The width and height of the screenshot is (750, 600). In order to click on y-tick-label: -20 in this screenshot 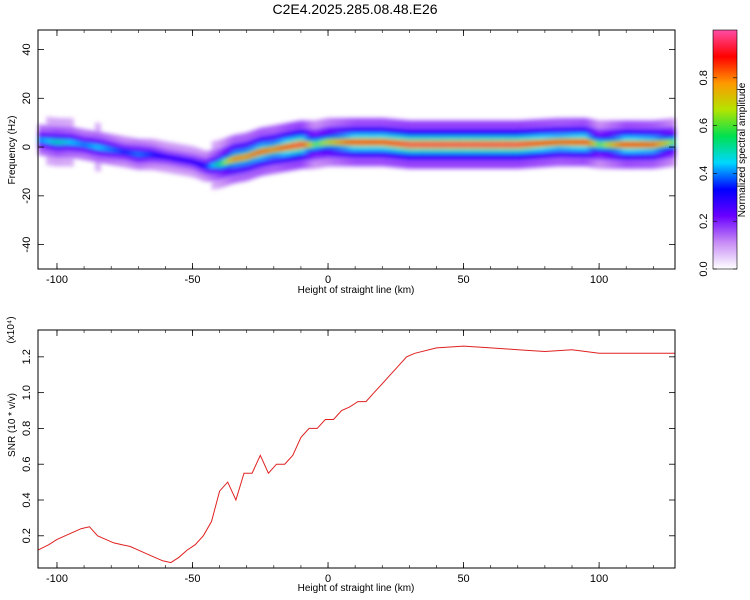, I will do `click(27, 196)`.